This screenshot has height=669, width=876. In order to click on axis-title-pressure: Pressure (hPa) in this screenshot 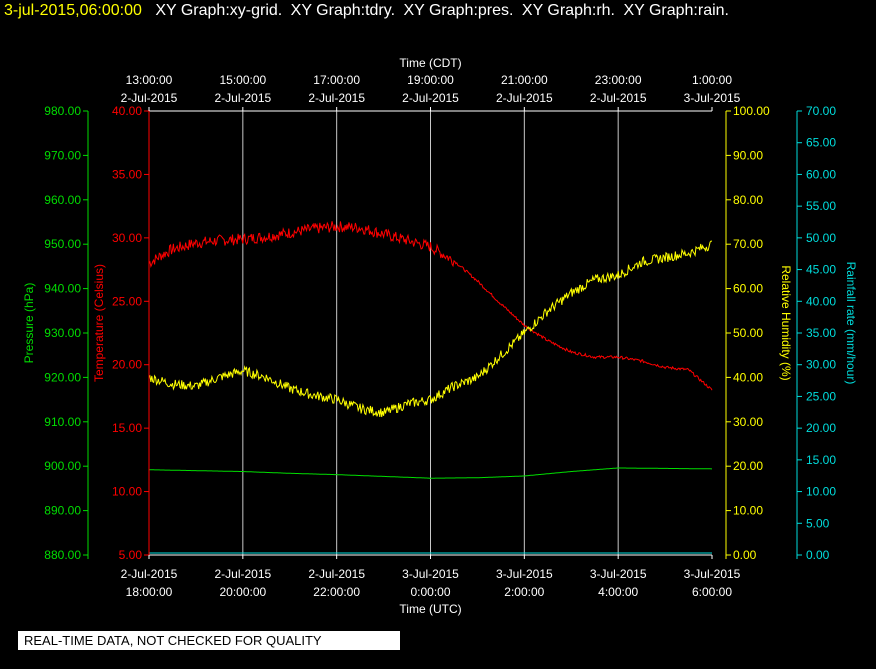, I will do `click(29, 323)`.